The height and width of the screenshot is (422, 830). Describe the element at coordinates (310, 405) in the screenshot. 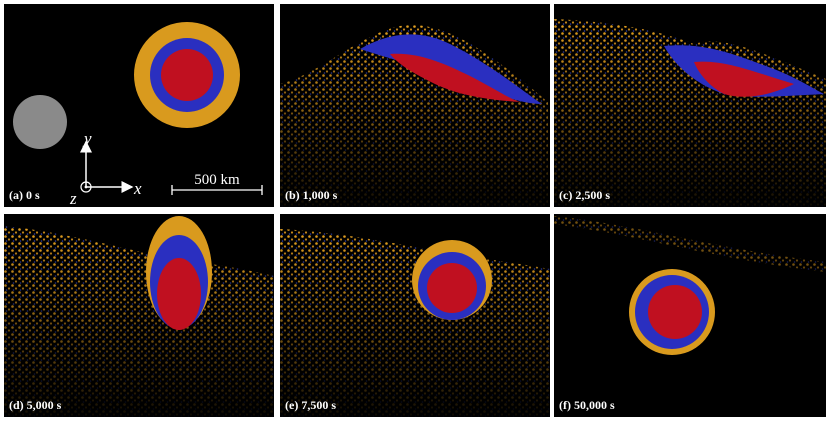

I see `panel-label: (e) 7,500 s` at that location.